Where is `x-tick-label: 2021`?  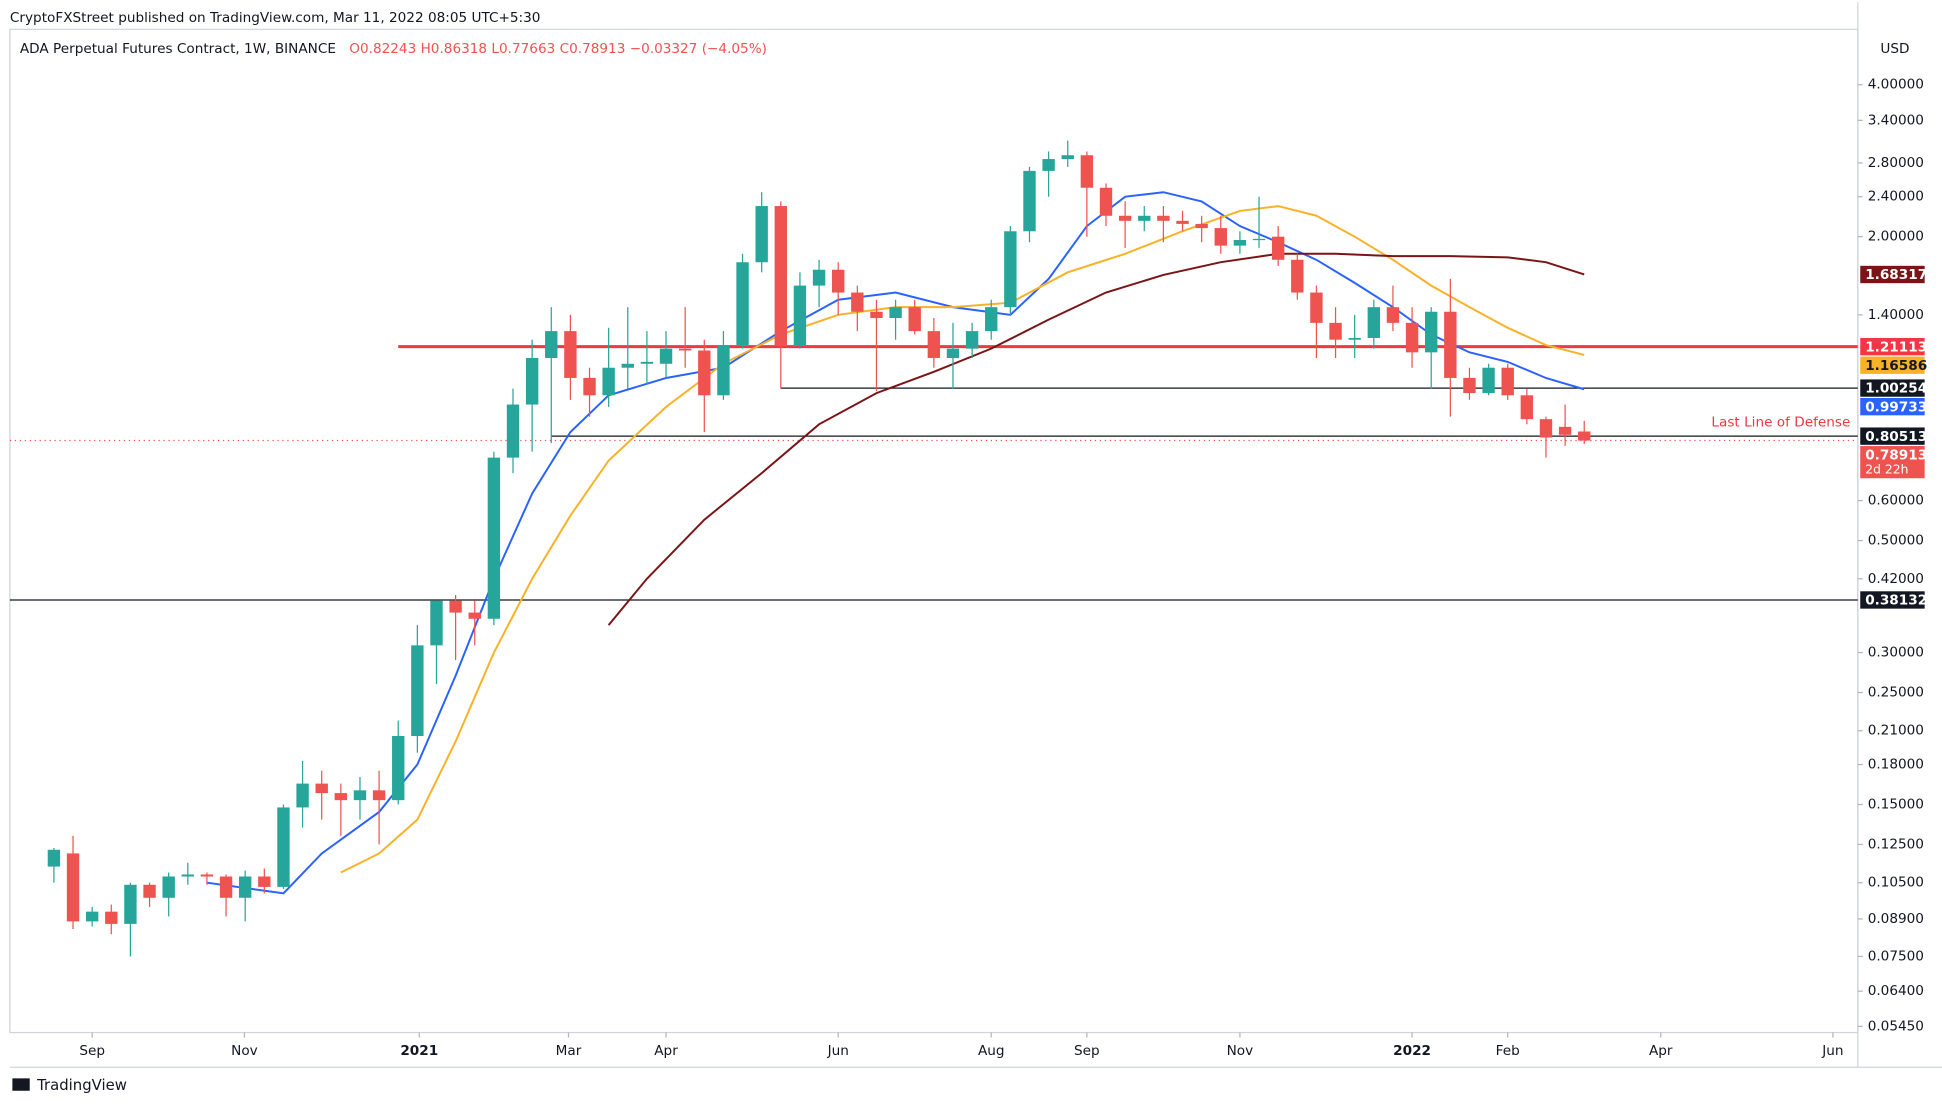
x-tick-label: 2021 is located at coordinates (419, 1051).